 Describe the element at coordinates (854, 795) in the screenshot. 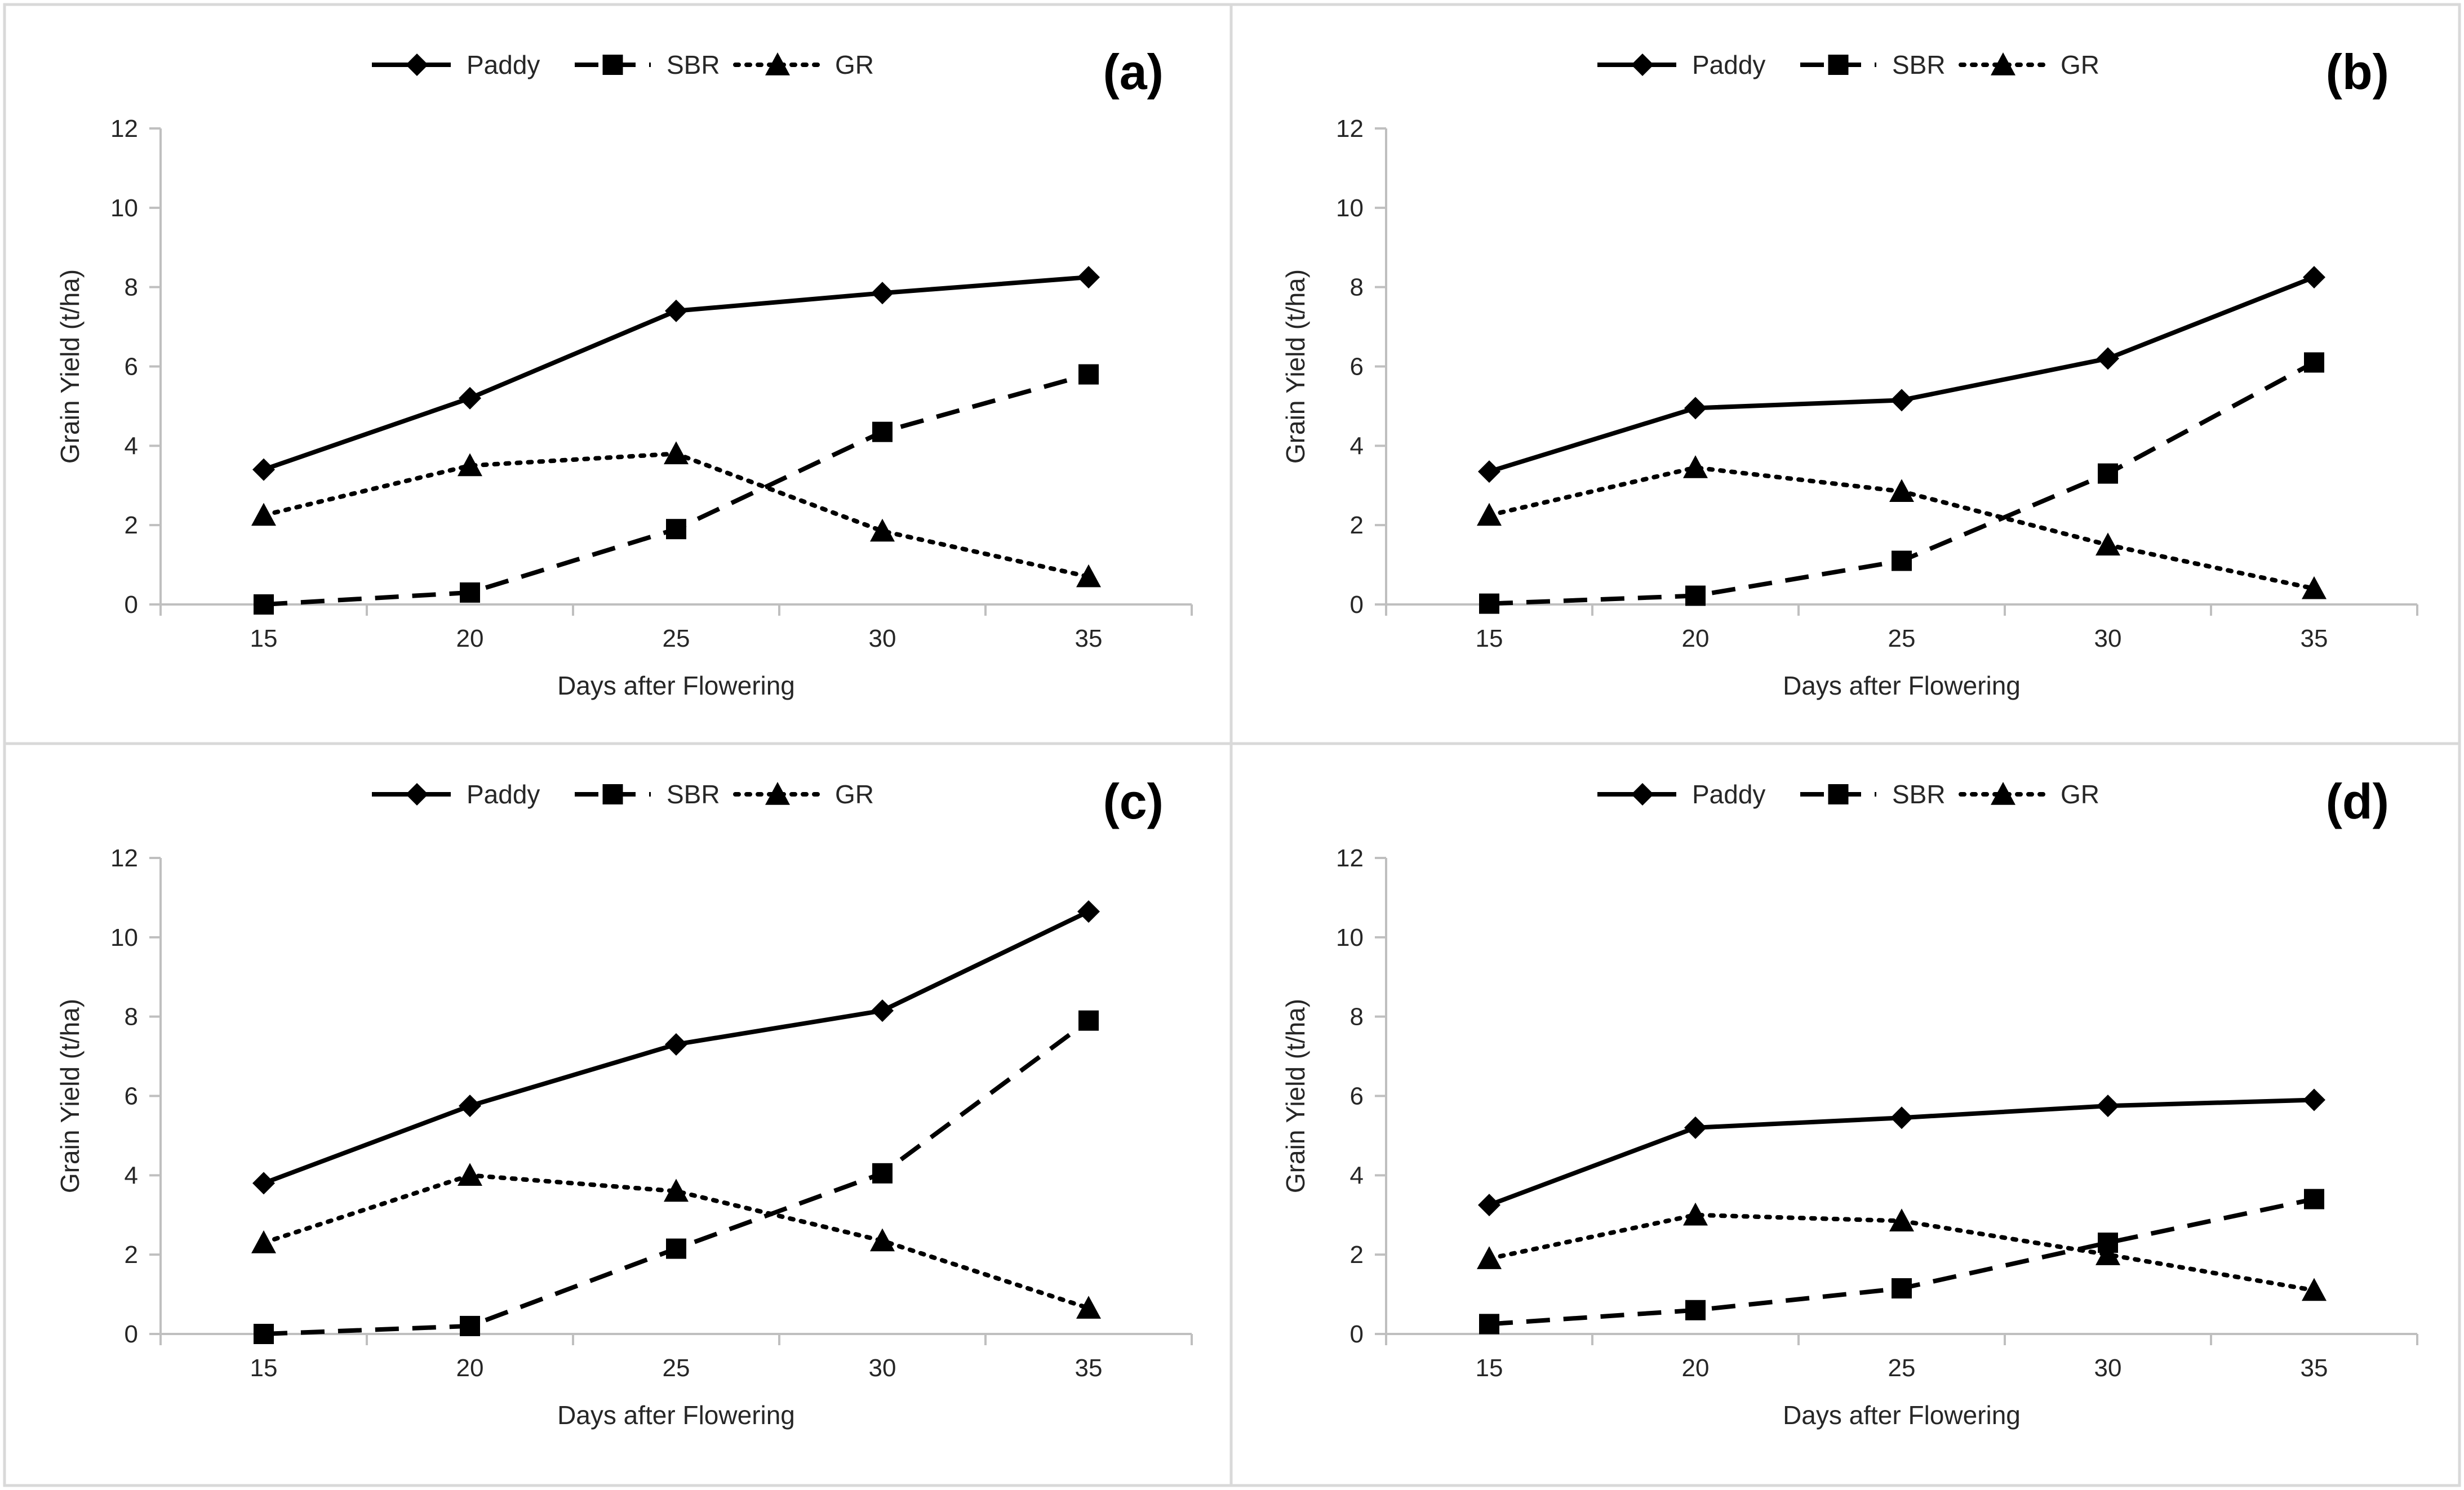

I see `legend-label-gr: GR` at that location.